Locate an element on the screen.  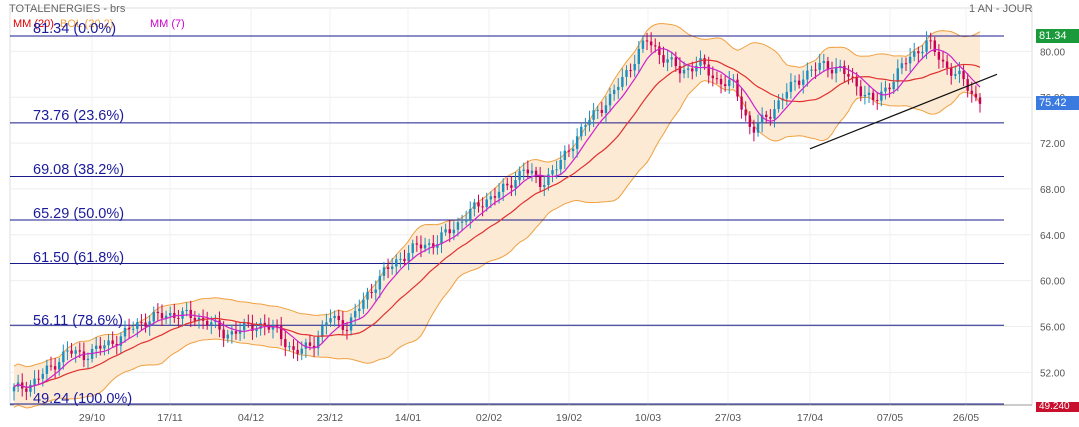
x-tick-label: 14/01 is located at coordinates (408, 418).